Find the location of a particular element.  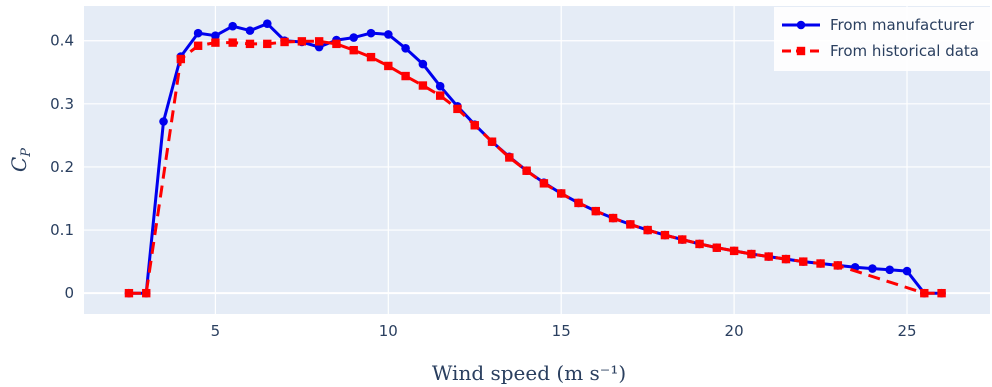

x-tick-label: 20 is located at coordinates (734, 331).